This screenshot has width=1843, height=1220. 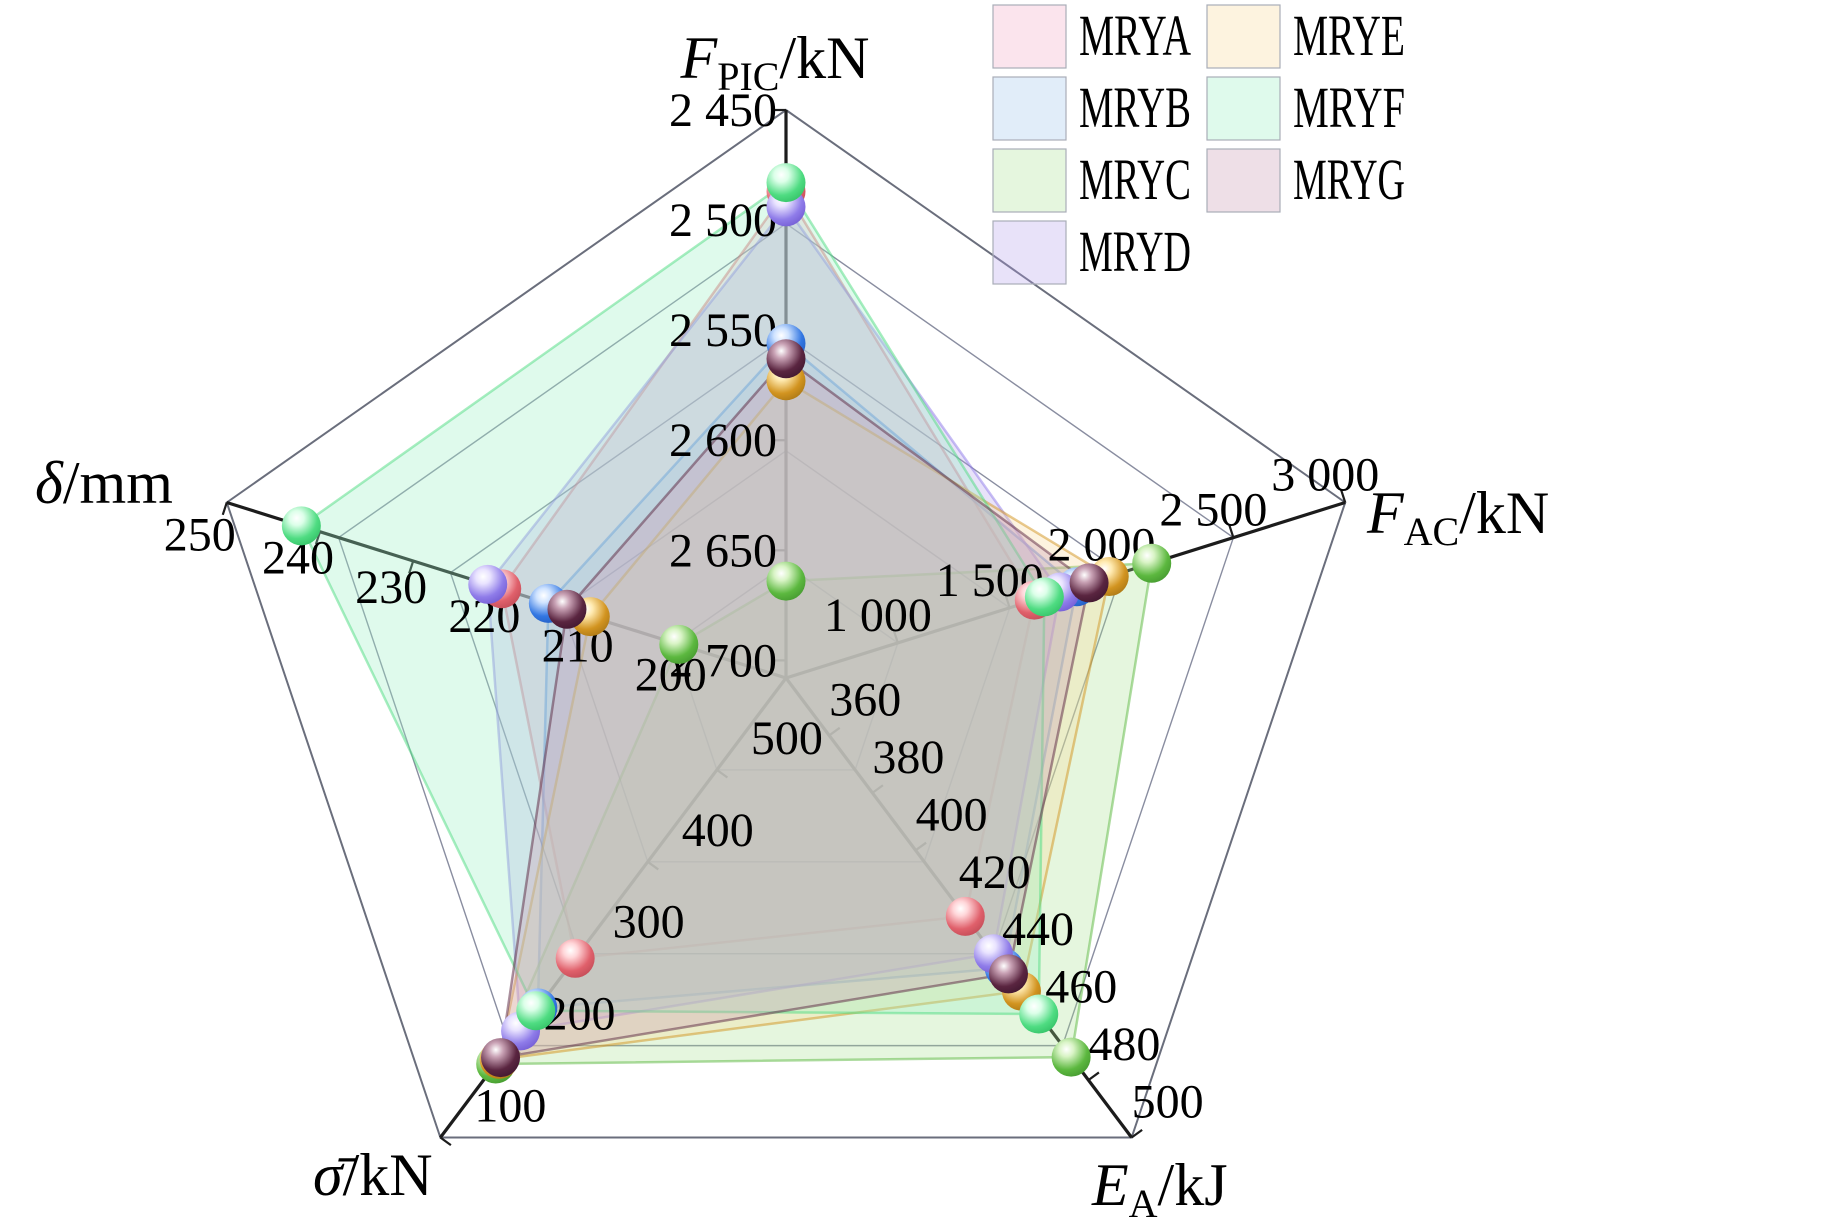 I want to click on tick-label-F_PIC-2500: 2 500, so click(x=723, y=220).